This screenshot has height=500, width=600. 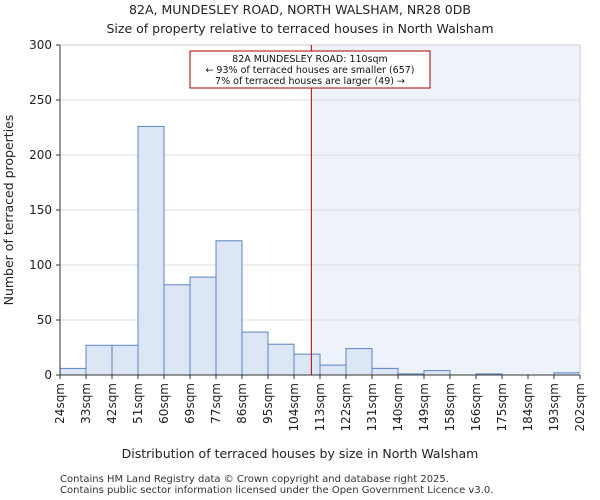 I want to click on x-tick-label: 158sqm, so click(x=450, y=407).